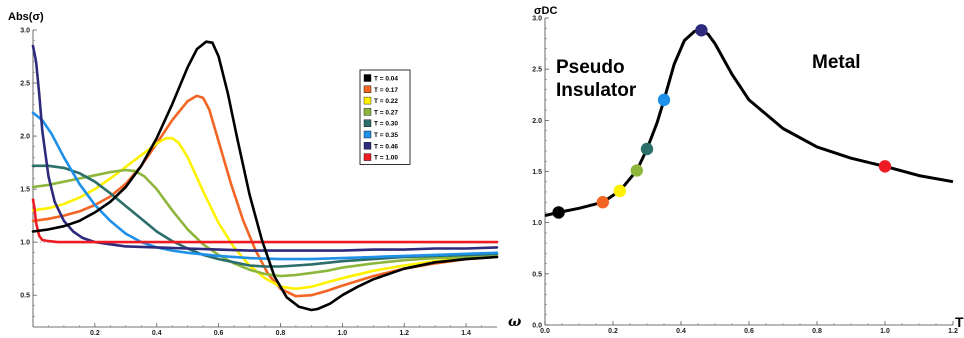 The height and width of the screenshot is (338, 964). I want to click on right-x-axis-label: T, so click(959, 322).